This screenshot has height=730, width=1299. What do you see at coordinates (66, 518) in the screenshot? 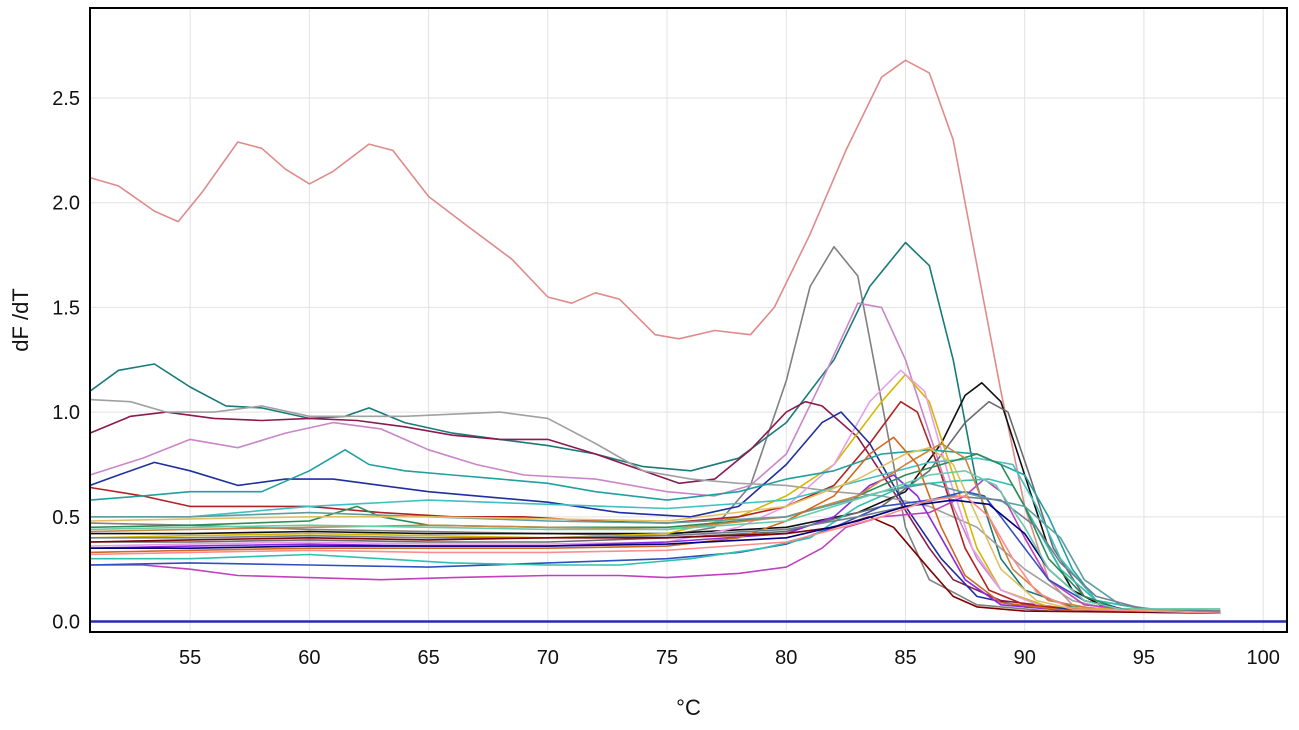
I see `y-tick-label: 0.5` at bounding box center [66, 518].